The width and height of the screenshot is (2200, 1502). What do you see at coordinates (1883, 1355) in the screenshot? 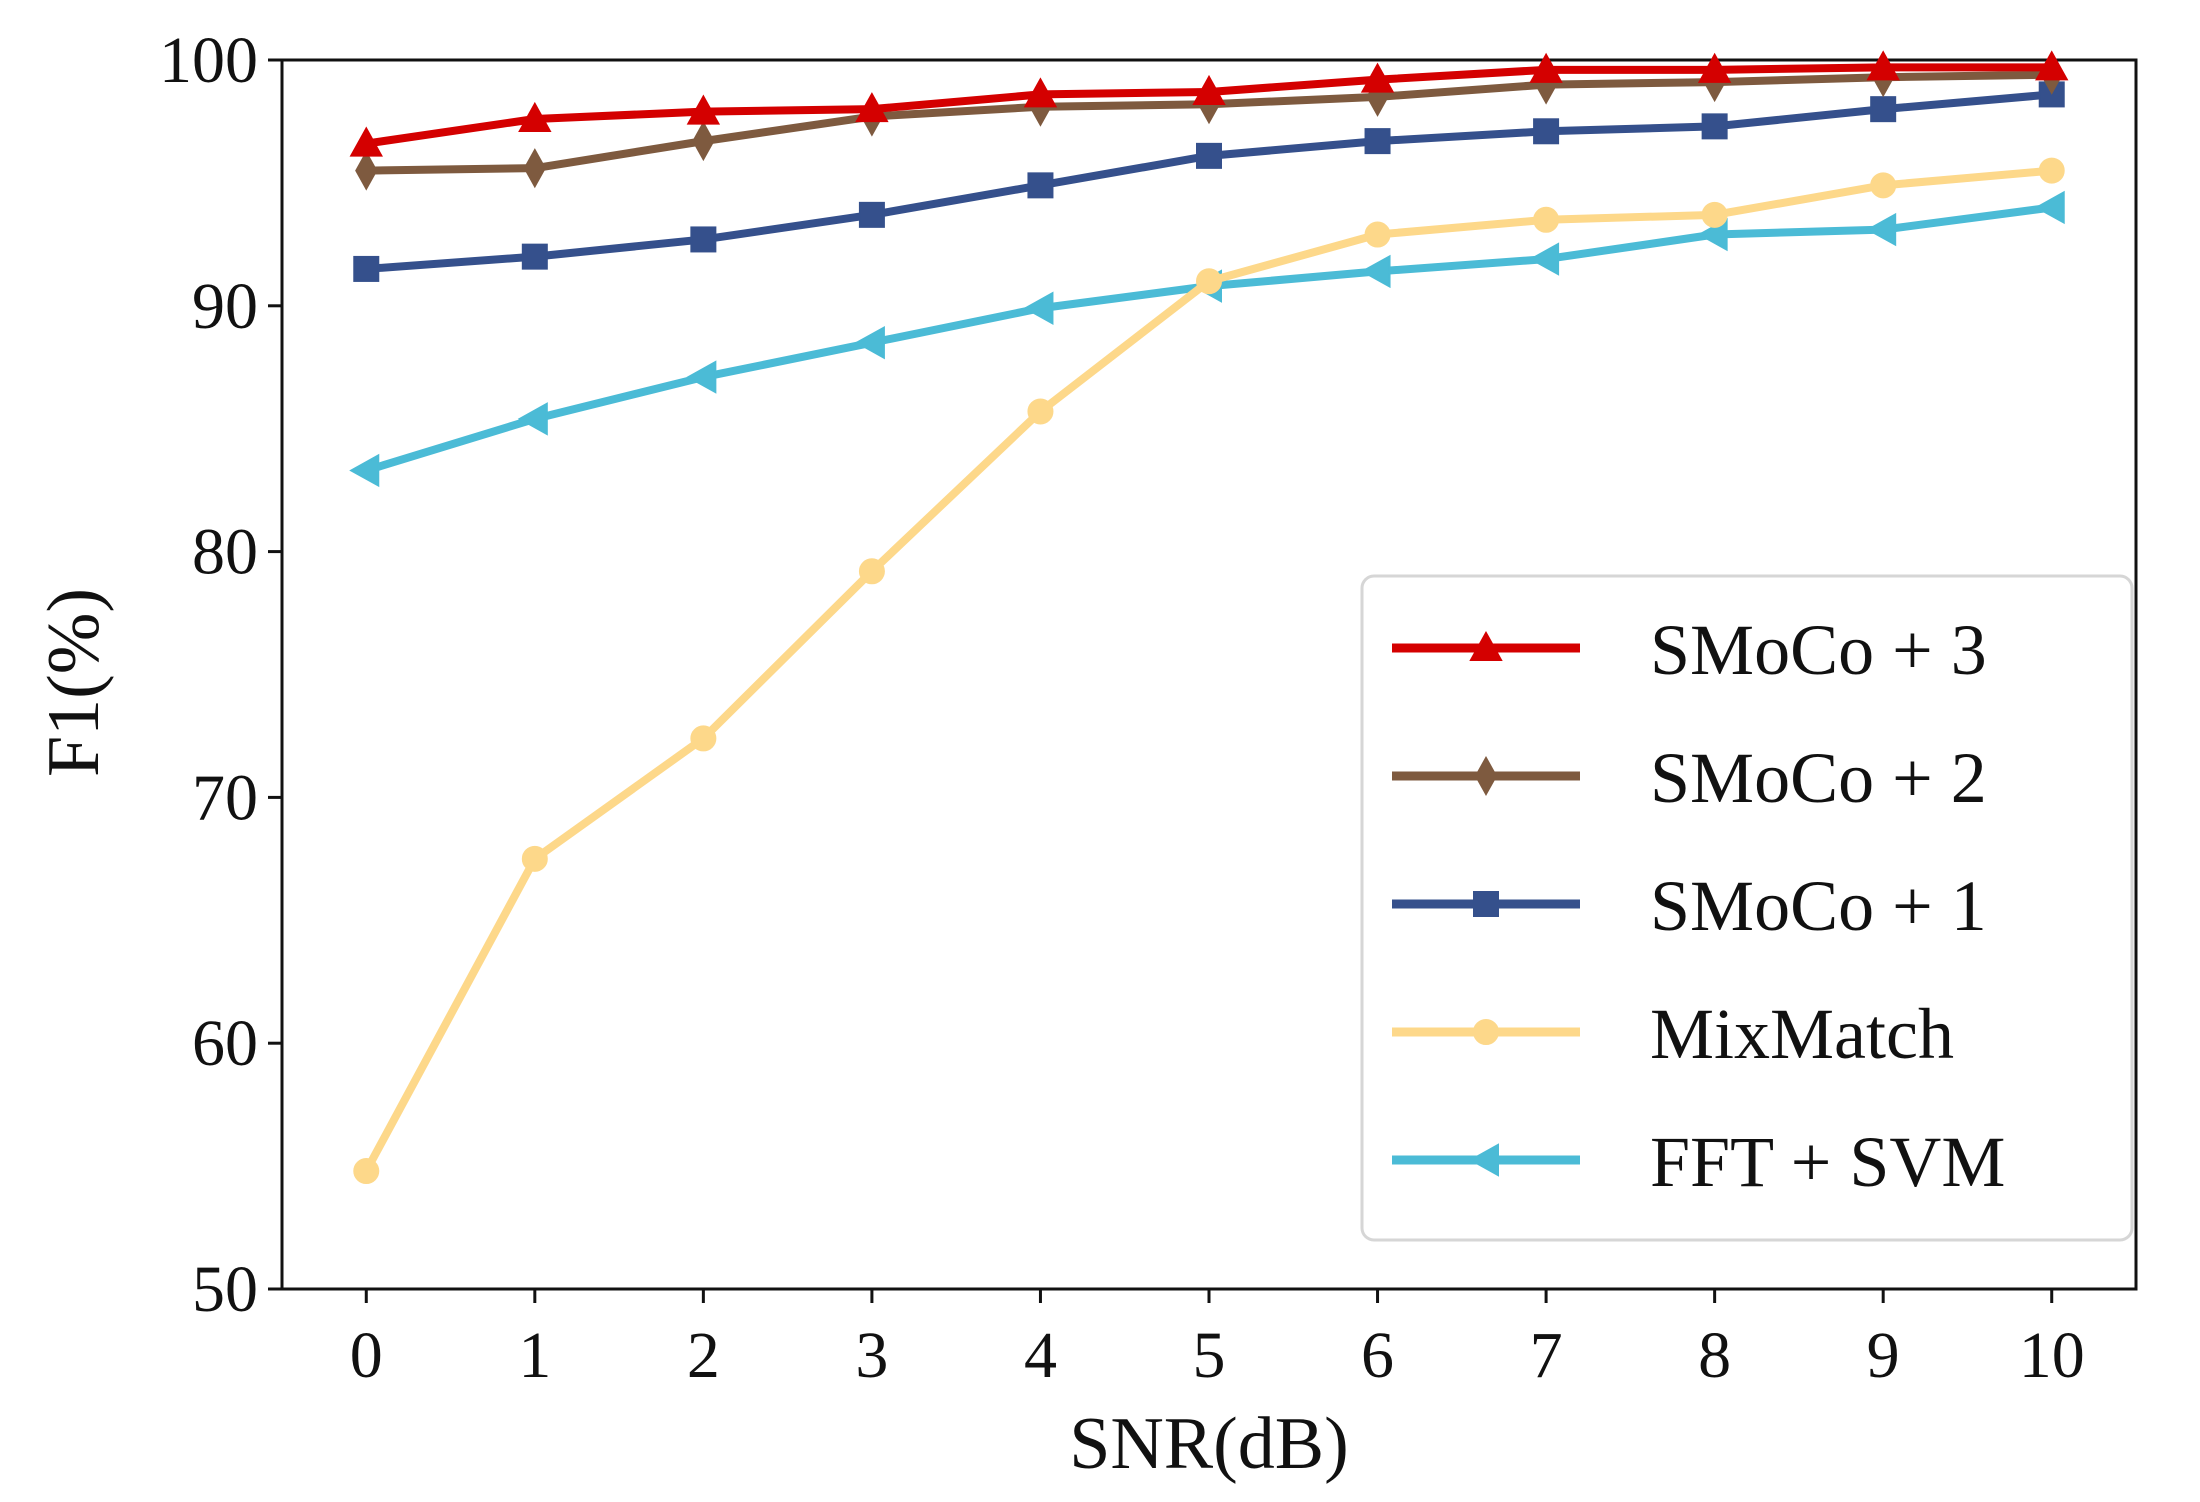
I see `x-tick-label: 9` at bounding box center [1883, 1355].